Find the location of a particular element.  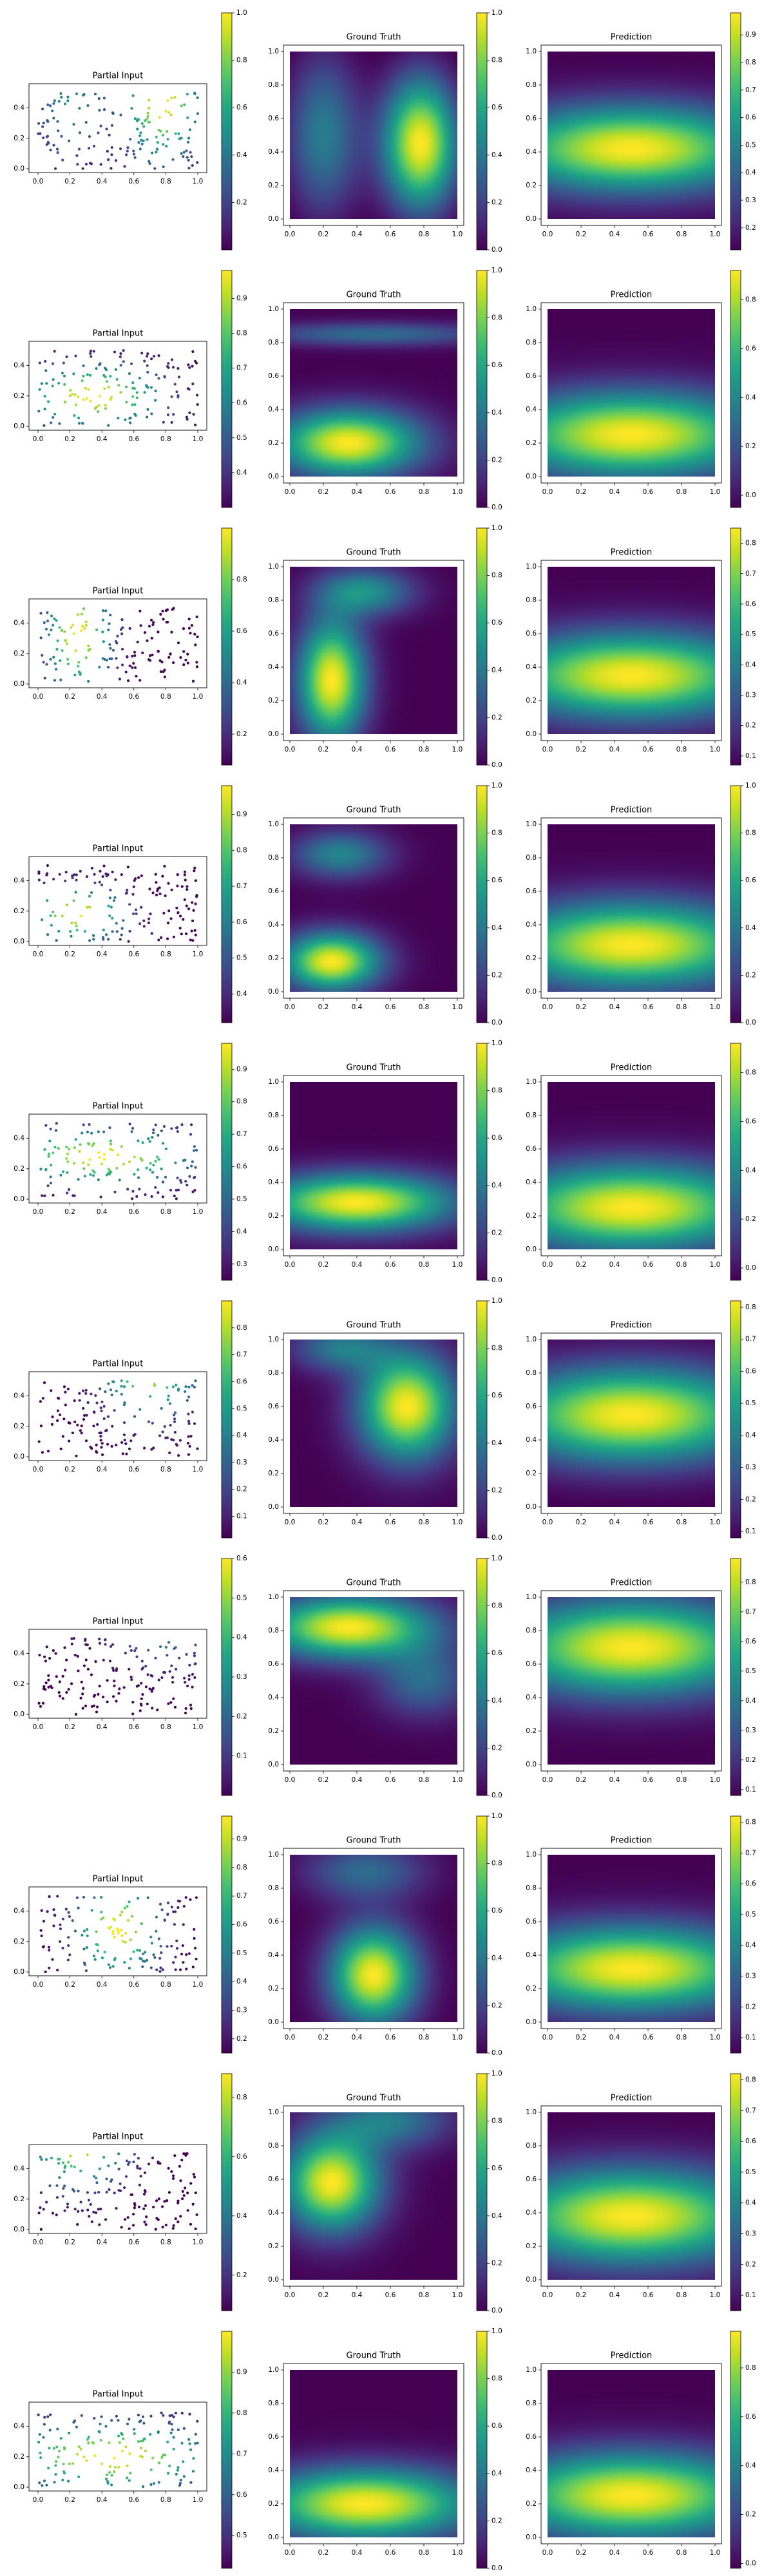

ground-truth-colorbar: 0.00.20.40.60.81.0 is located at coordinates (489, 1161).